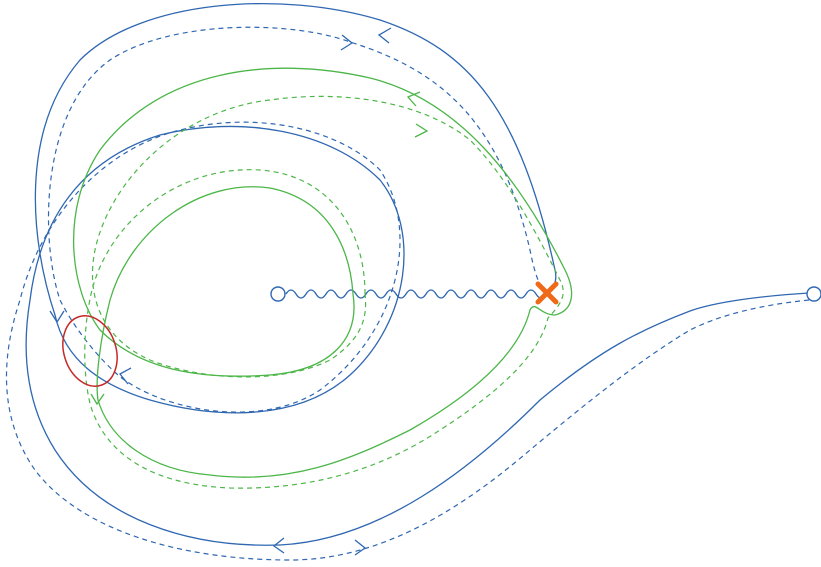 This screenshot has width=821, height=567. Describe the element at coordinates (346, 42) in the screenshot. I see `arrow-blue-dashed-top` at that location.